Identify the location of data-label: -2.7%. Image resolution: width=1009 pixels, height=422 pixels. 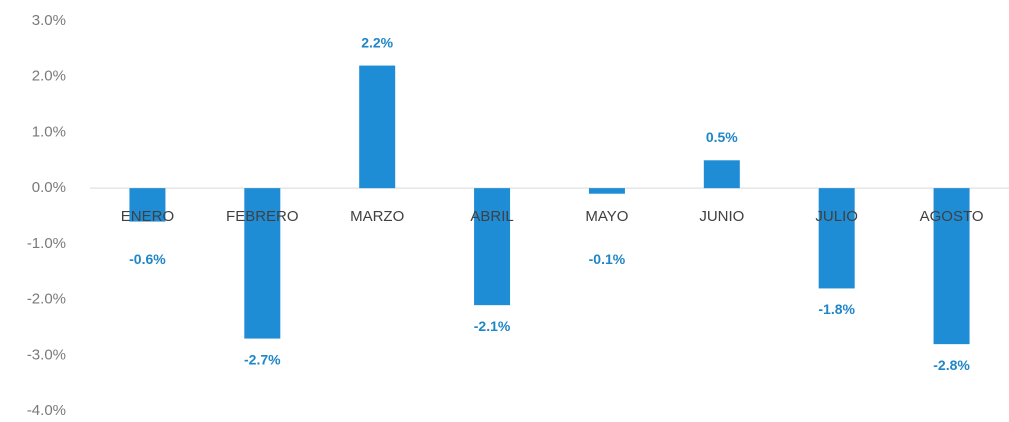
(262, 359).